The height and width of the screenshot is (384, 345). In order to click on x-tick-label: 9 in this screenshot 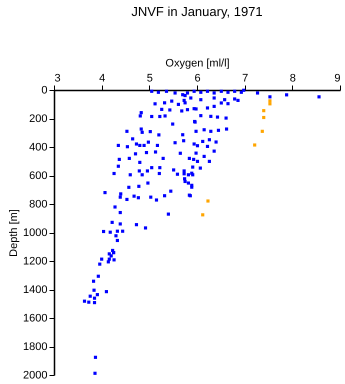, I will do `click(337, 78)`.